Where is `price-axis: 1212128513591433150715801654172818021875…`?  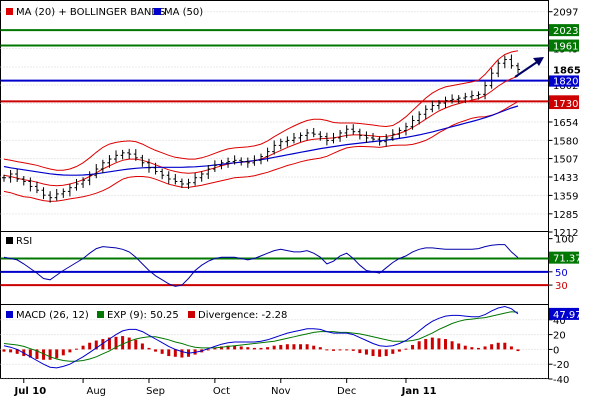
price-axis: 1212128513591433150715801654172818021875… is located at coordinates (564, 123).